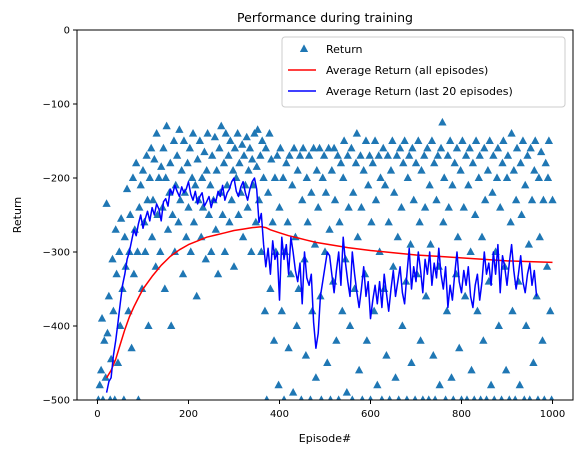 The image size is (583, 453). I want to click on x-axis-label: Episode#, so click(325, 438).